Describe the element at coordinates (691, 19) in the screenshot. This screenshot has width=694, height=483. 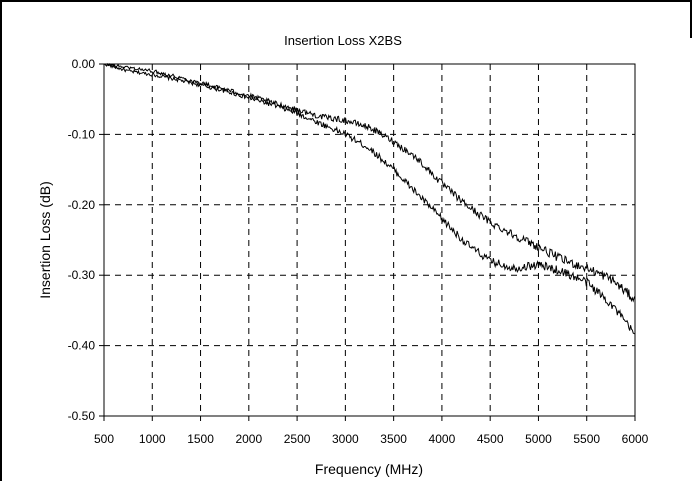
I see `page-frame-right-edge` at that location.